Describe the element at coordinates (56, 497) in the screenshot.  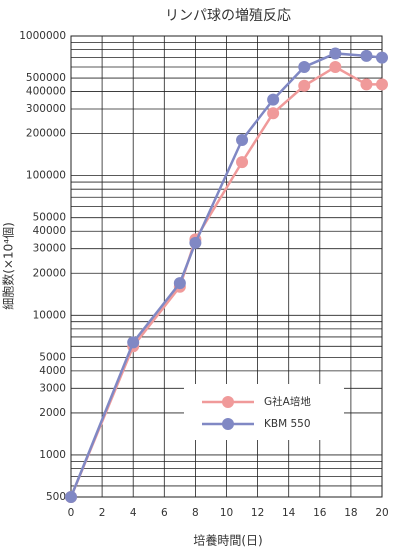
I see `y-tick-label: 500` at that location.